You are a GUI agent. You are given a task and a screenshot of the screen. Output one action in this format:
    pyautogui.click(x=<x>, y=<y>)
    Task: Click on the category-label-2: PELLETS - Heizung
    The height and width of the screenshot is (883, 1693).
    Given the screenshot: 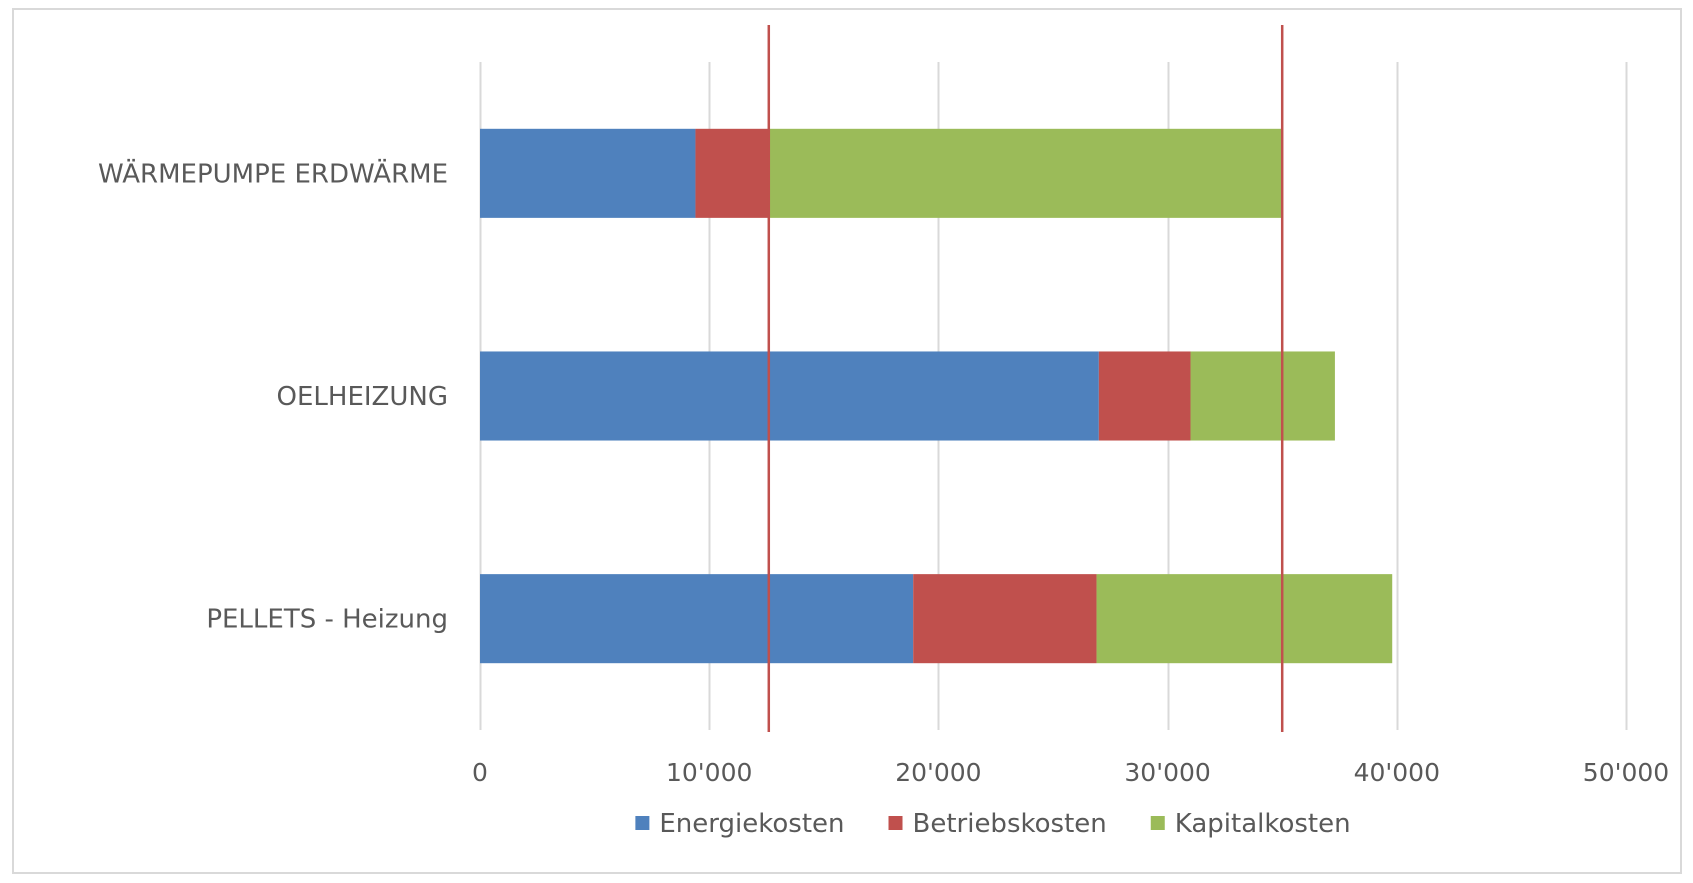 What is the action you would take?
    pyautogui.click(x=327, y=620)
    